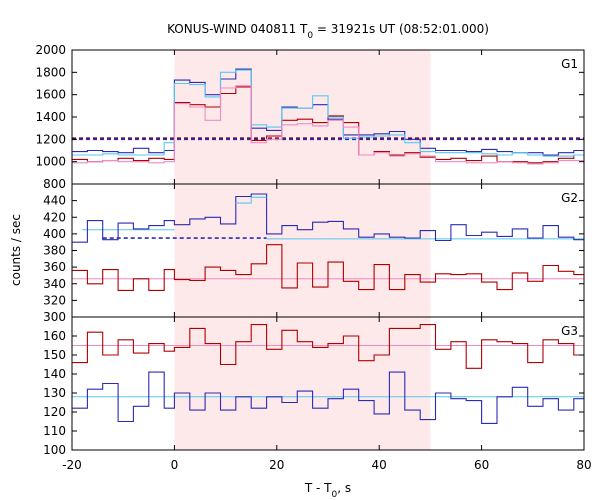  What do you see at coordinates (54, 234) in the screenshot?
I see `y-tick-label: 400` at bounding box center [54, 234].